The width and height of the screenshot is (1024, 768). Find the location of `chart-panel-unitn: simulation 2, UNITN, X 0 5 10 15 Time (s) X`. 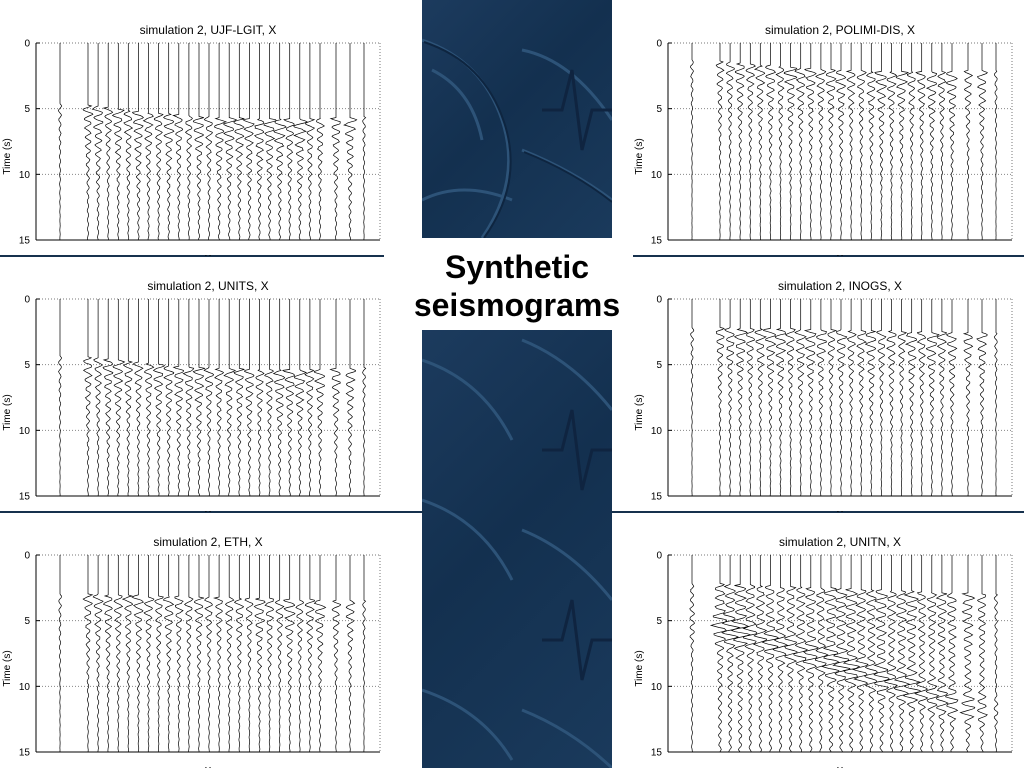

chart-panel-unitn: simulation 2, UNITN, X 0 5 10 15 Time (s) X is located at coordinates (828, 640).